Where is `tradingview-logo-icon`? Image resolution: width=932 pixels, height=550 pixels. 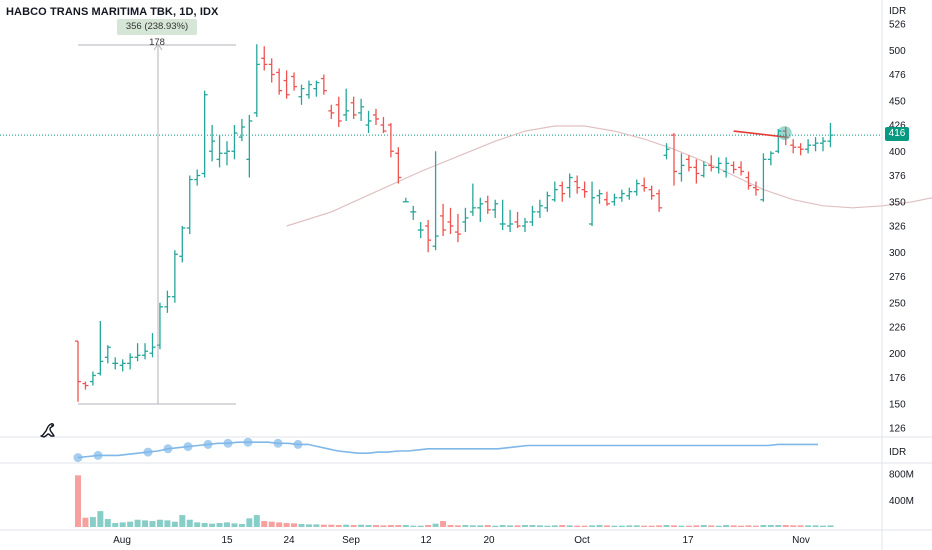
tradingview-logo-icon is located at coordinates (49, 430).